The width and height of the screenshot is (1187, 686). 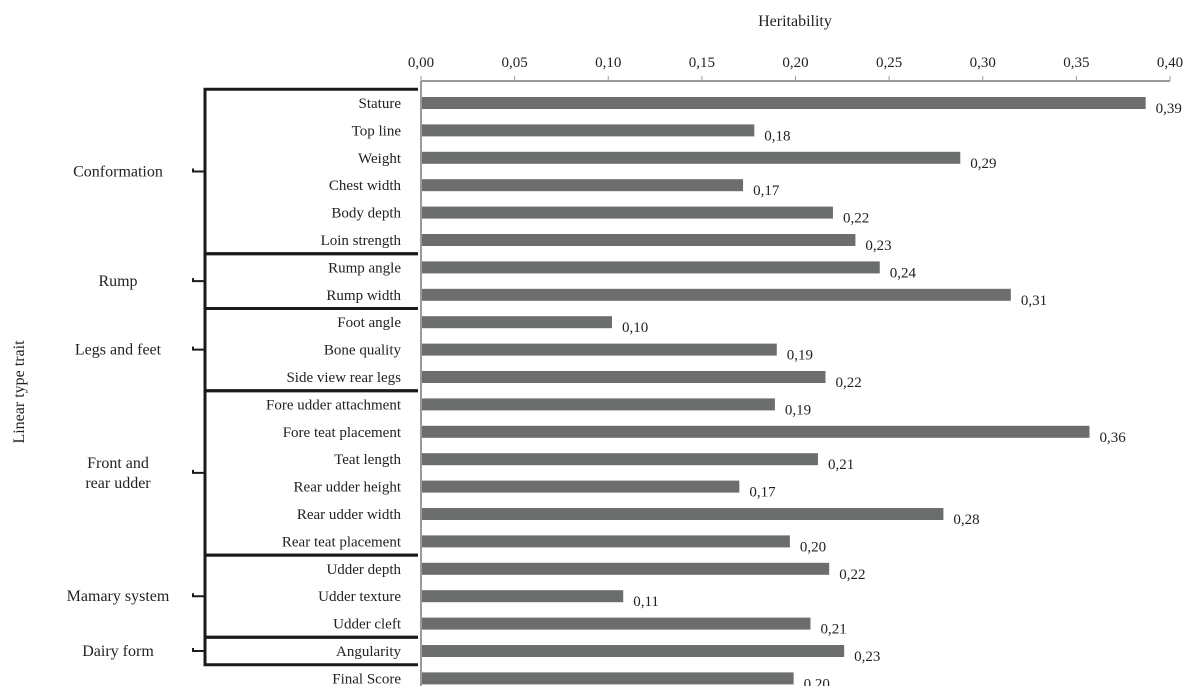 I want to click on group-label-line: Rump, so click(x=117, y=281).